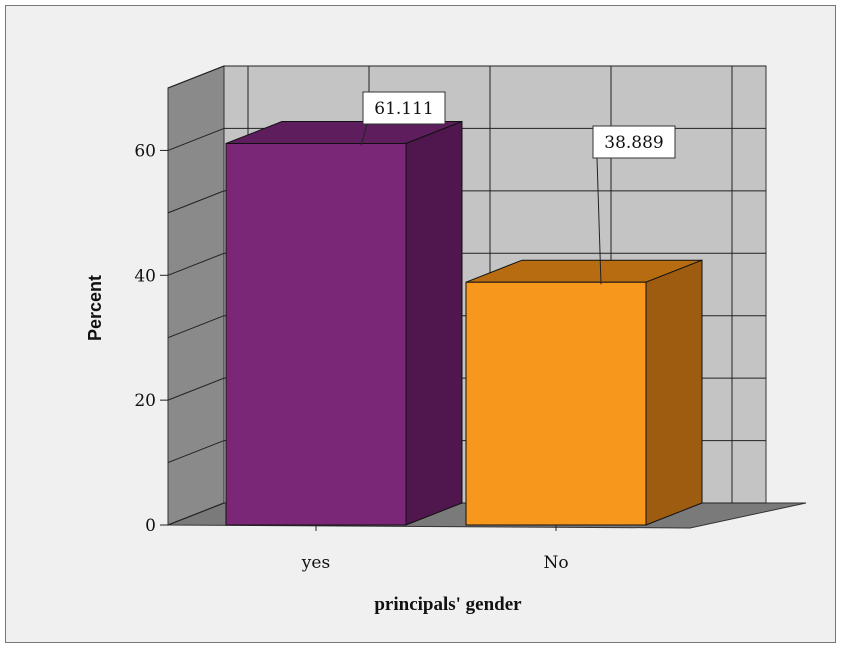  What do you see at coordinates (145, 401) in the screenshot?
I see `y-tick-label: 20` at bounding box center [145, 401].